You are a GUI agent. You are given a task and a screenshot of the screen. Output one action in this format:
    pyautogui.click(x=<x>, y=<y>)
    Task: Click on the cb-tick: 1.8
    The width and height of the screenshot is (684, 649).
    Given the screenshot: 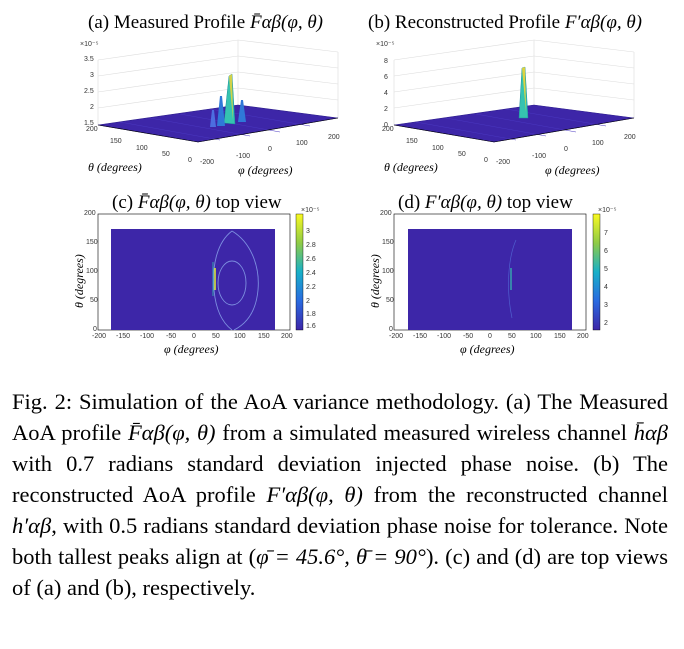 What is the action you would take?
    pyautogui.click(x=311, y=314)
    